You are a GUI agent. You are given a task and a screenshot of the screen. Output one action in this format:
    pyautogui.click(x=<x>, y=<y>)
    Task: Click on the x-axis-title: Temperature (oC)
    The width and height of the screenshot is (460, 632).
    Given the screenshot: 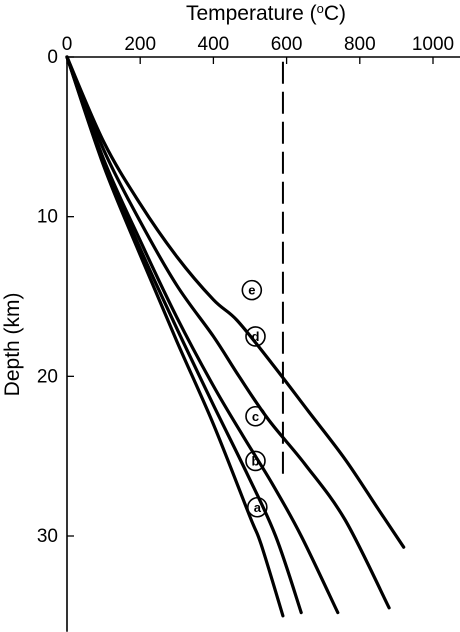 What is the action you would take?
    pyautogui.click(x=266, y=13)
    